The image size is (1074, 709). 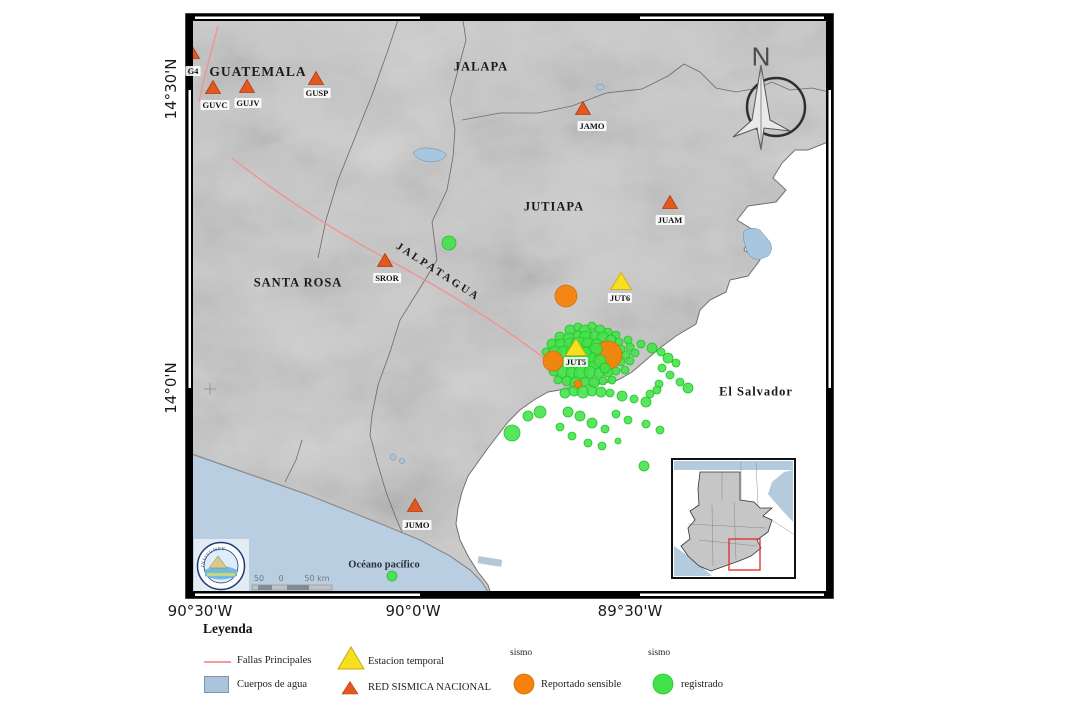 I want to click on station-label: JUT6, so click(x=620, y=298).